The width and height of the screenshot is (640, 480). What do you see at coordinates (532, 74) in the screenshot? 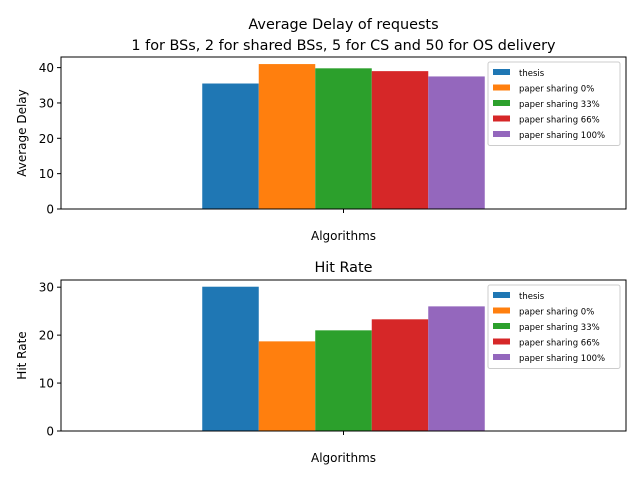
I see `chart1-legend-label: thesis` at bounding box center [532, 74].